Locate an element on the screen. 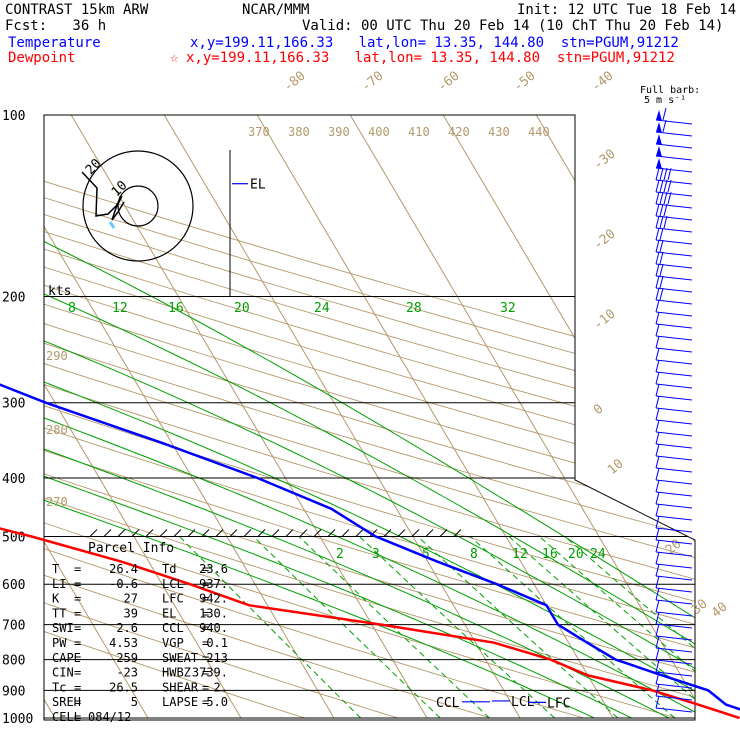 This screenshot has width=740, height=740. theta-label: 420 is located at coordinates (459, 132).